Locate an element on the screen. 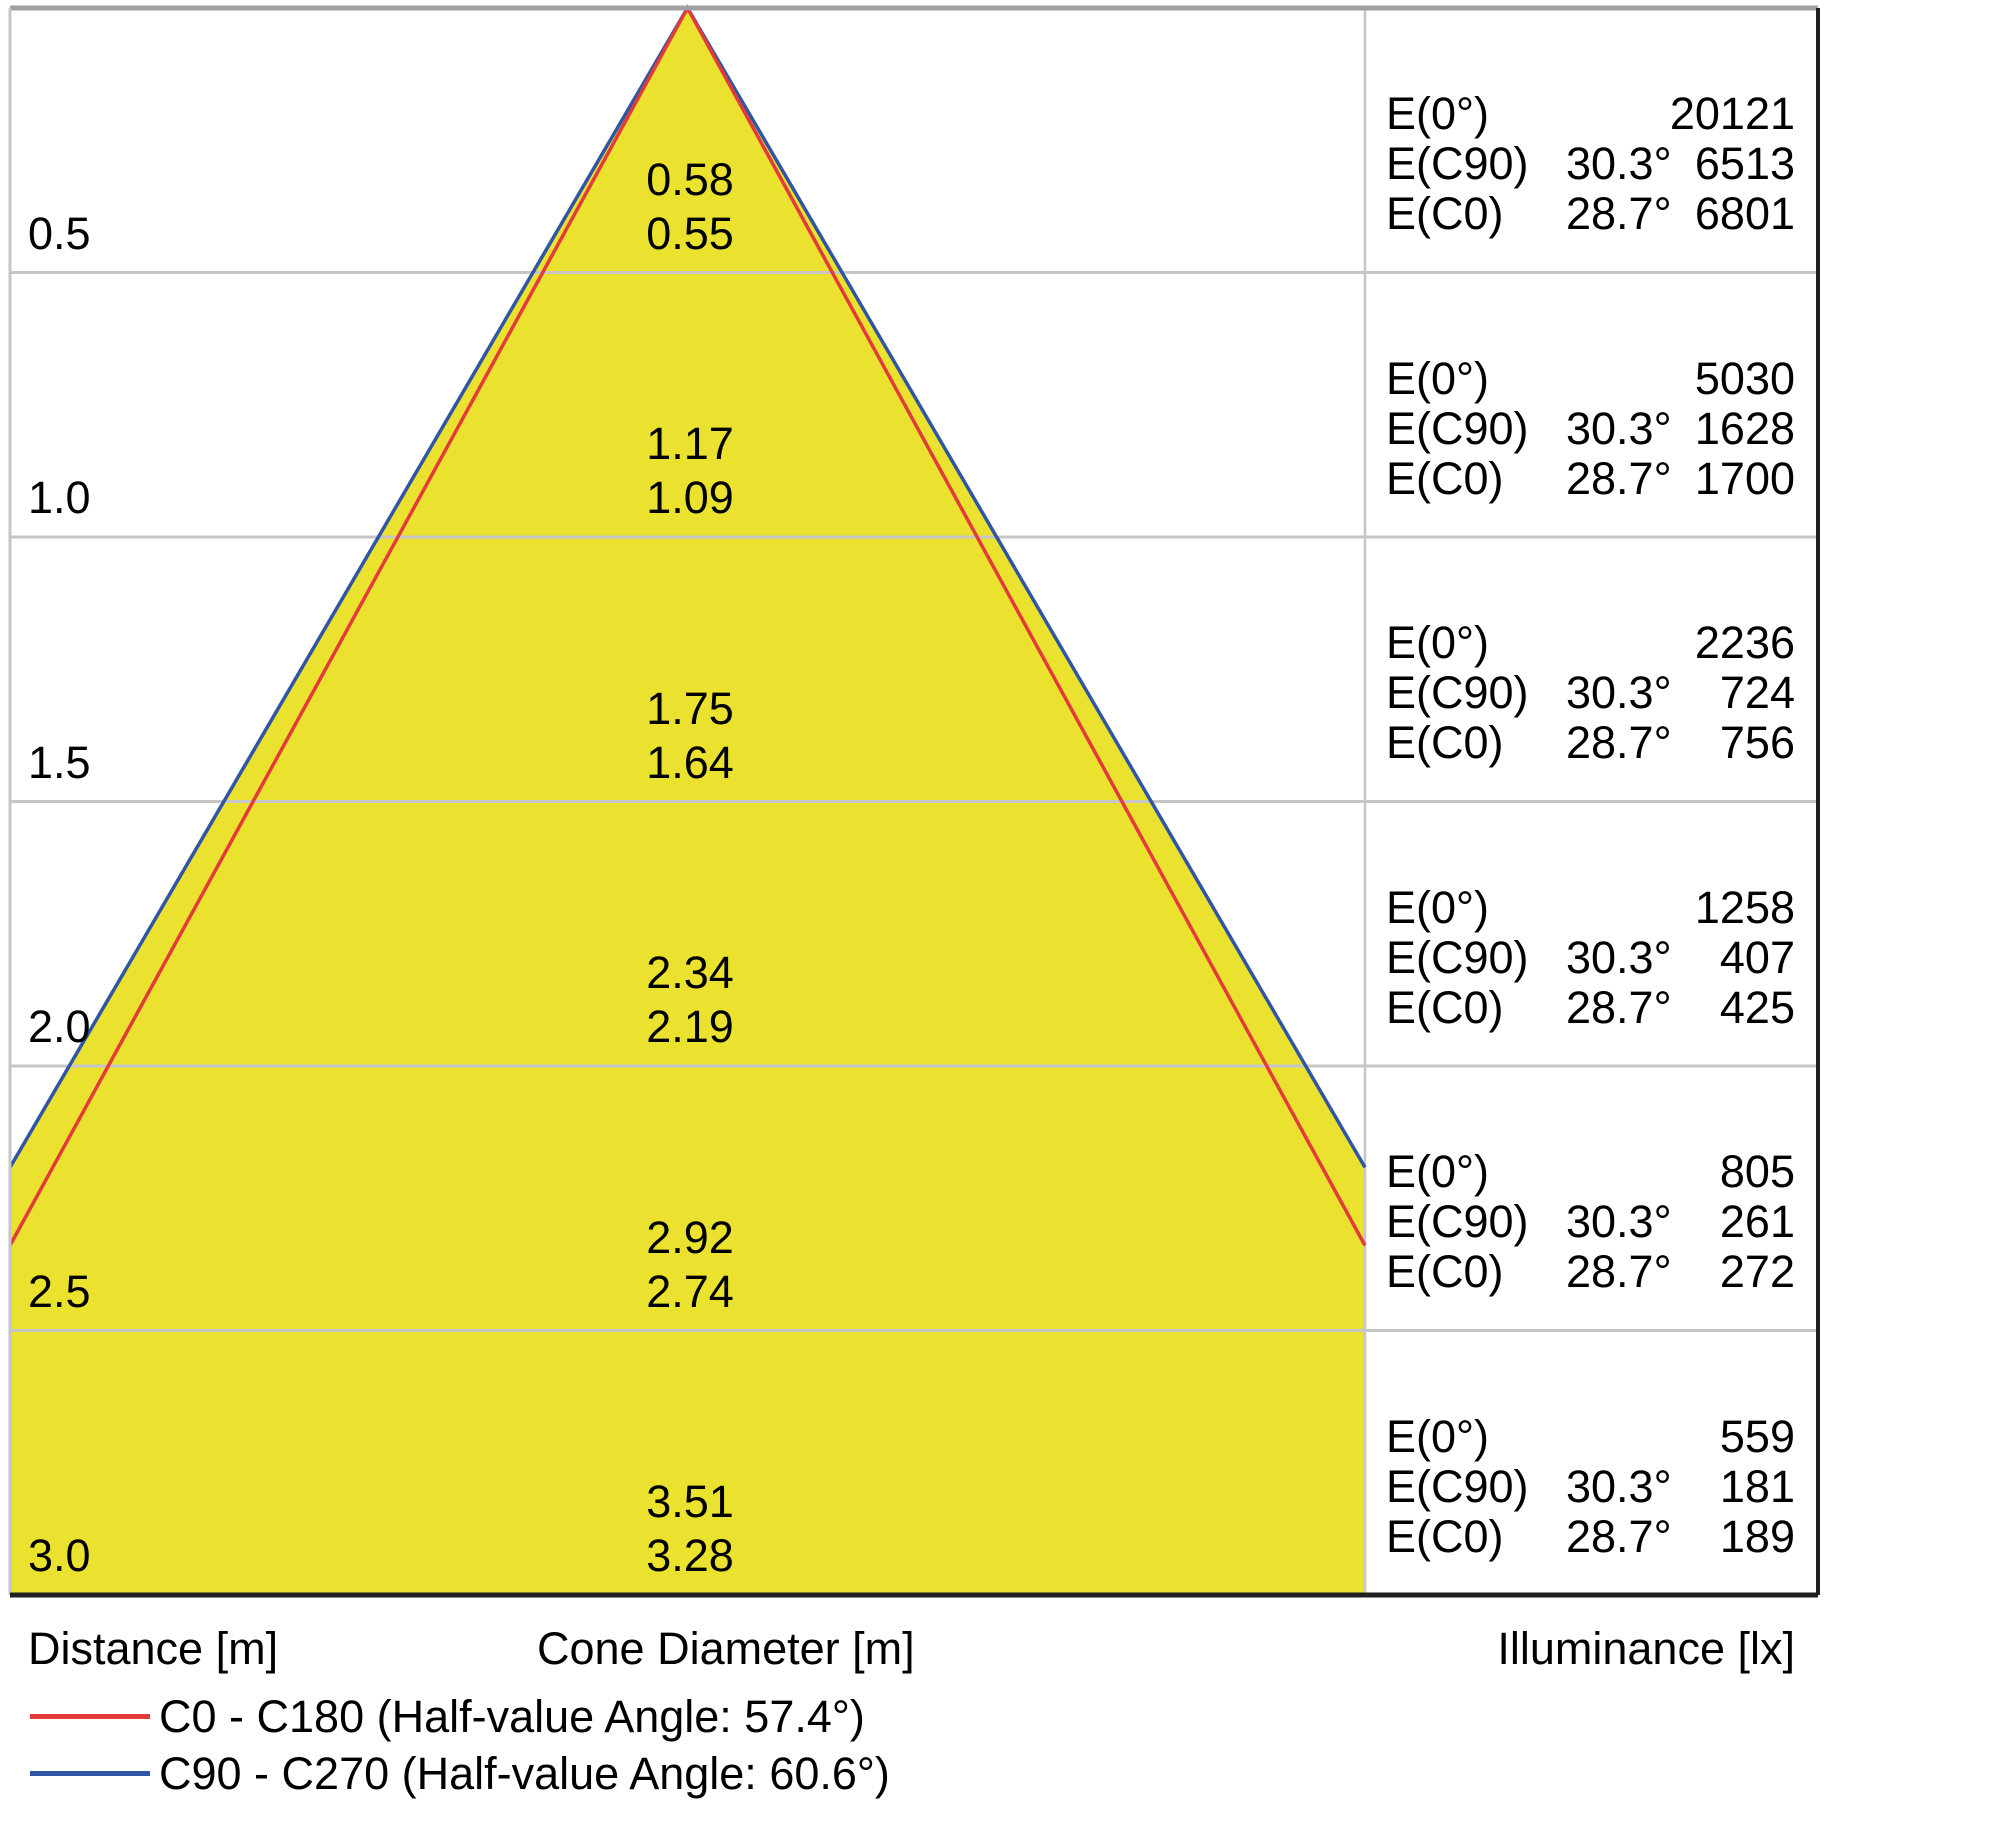  ec90-value: 1628 is located at coordinates (1744, 428).